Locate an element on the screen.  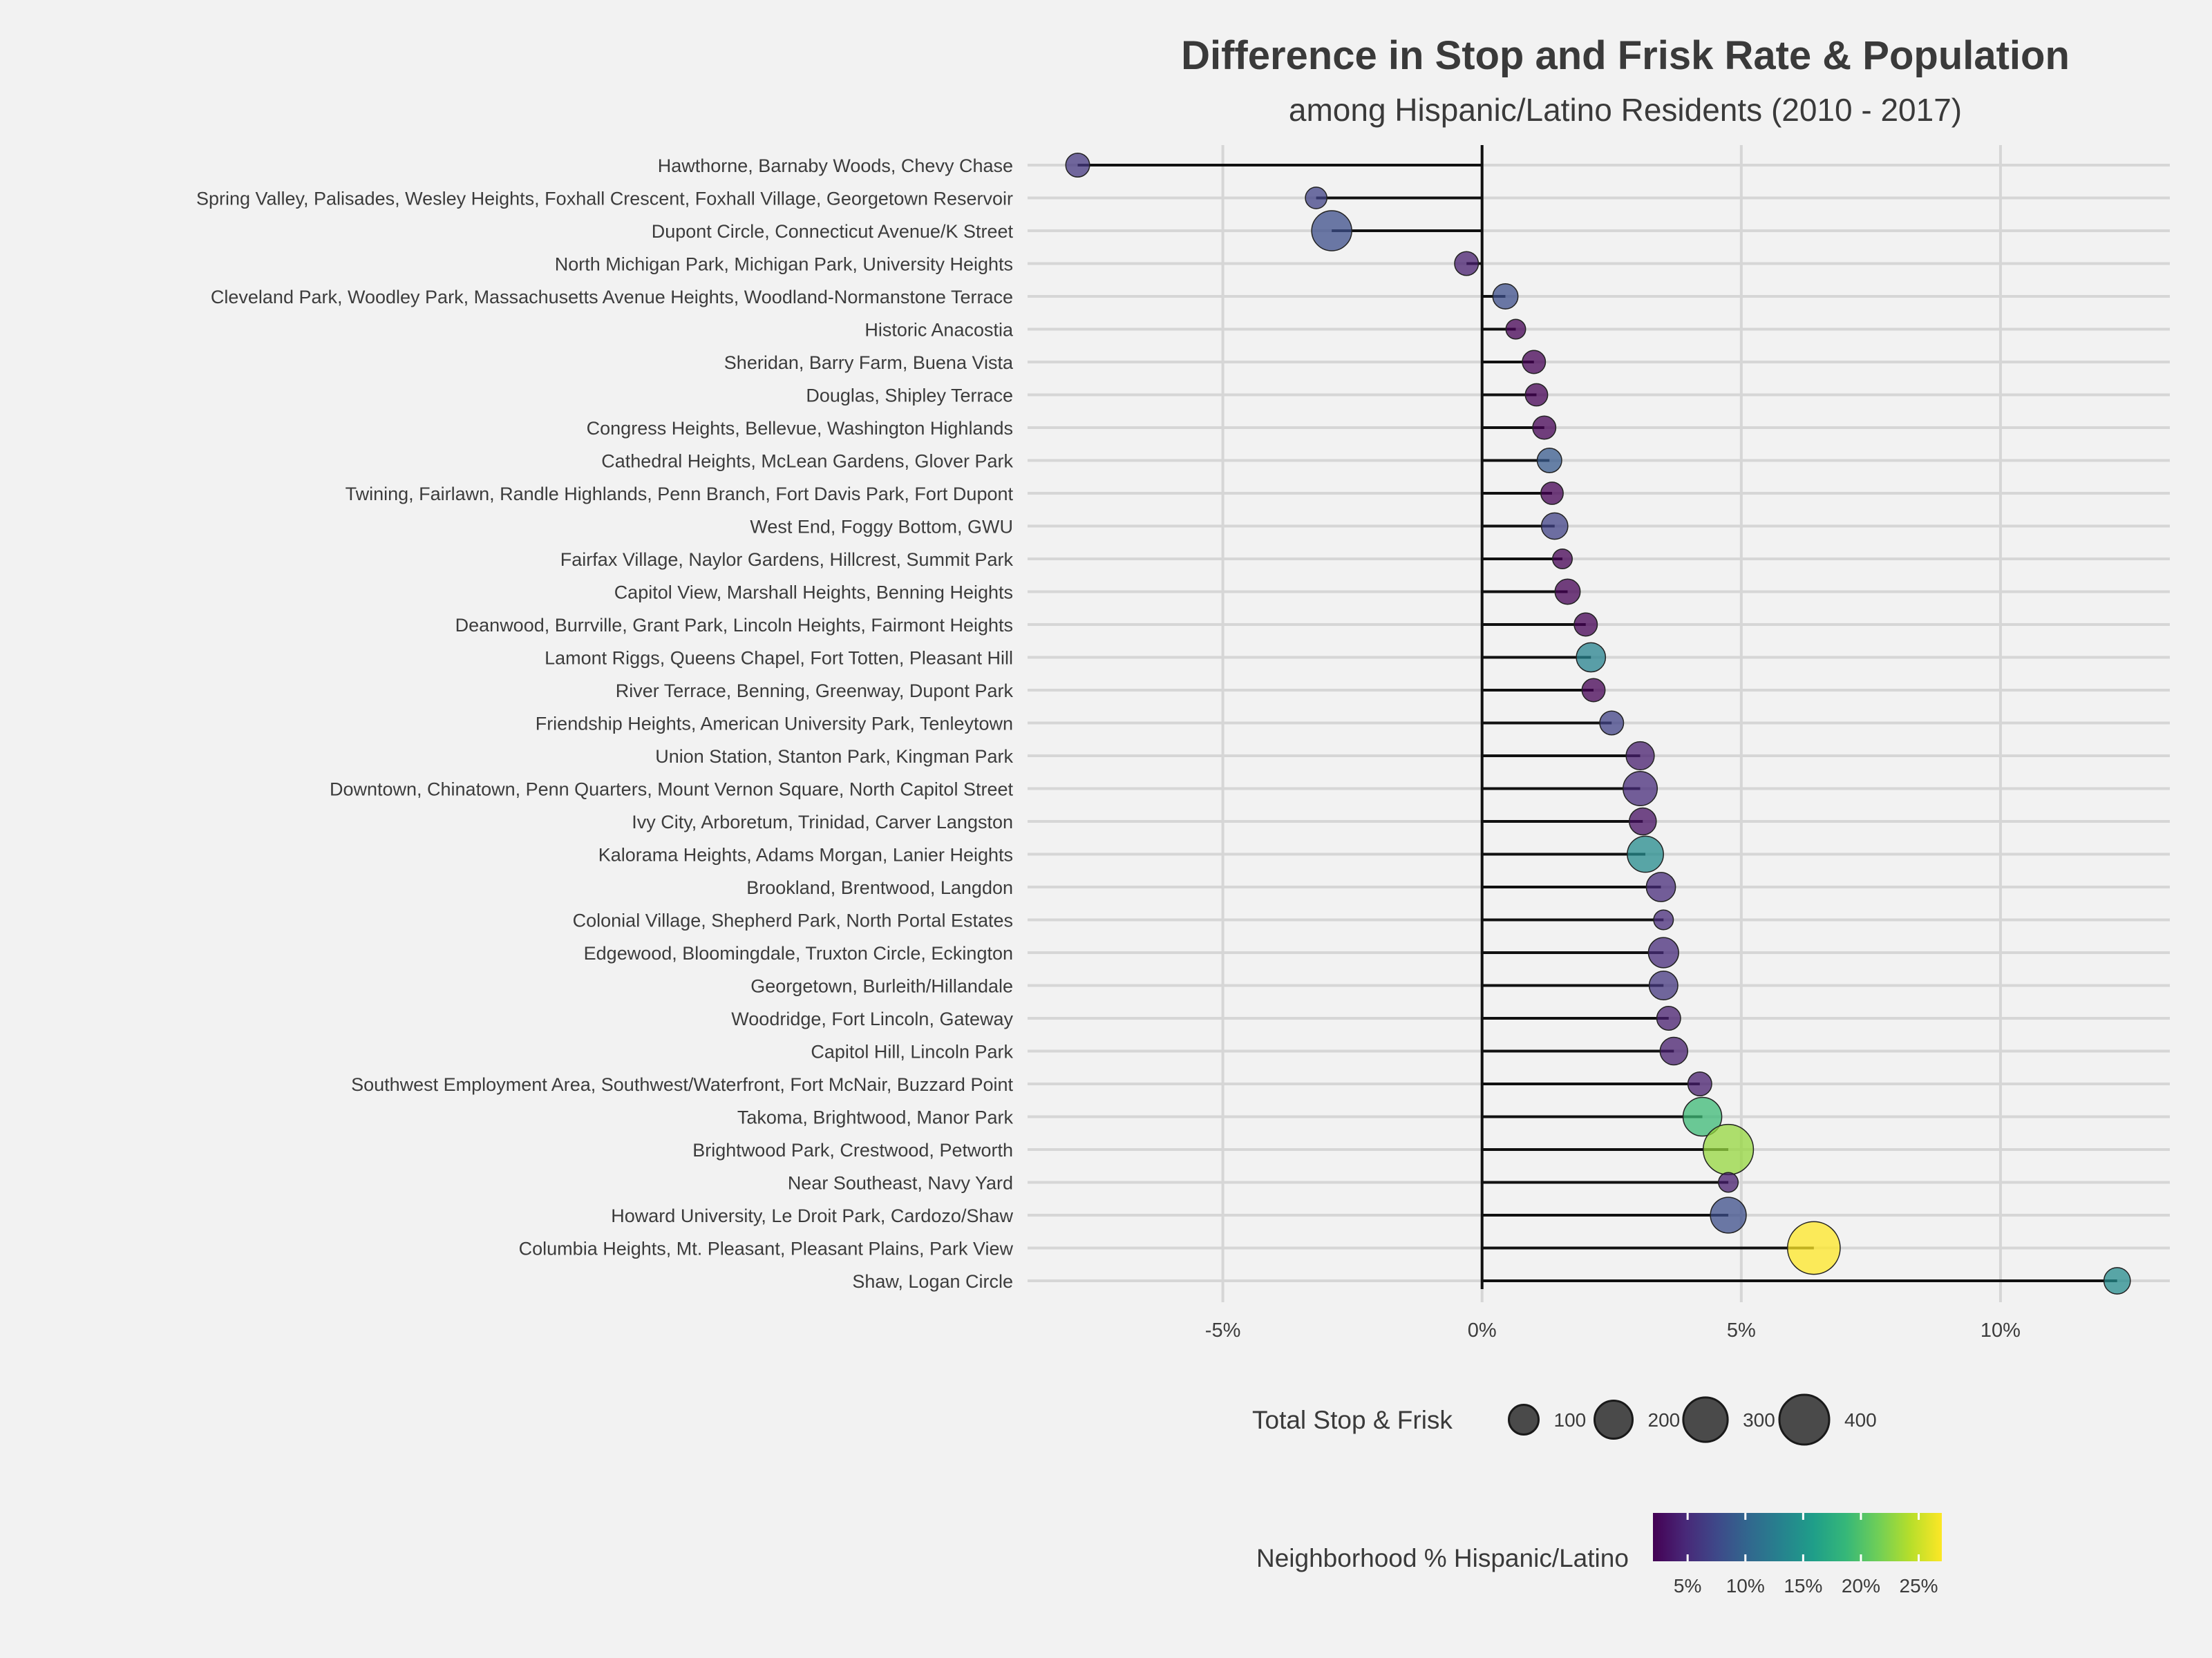
colorbar-tick-label: 5% is located at coordinates (1687, 1586).